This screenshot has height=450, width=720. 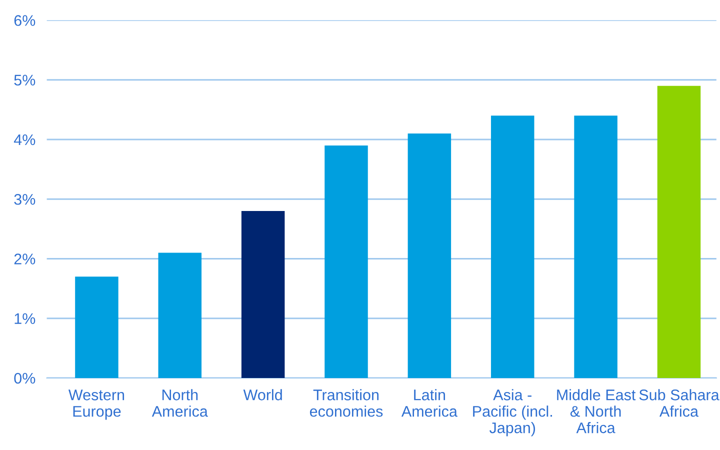 I want to click on x-tick-label: World, so click(x=262, y=394).